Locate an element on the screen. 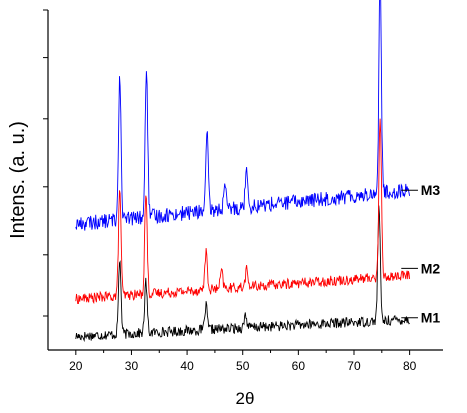 This screenshot has width=467, height=413. x-tick-label: 50 is located at coordinates (243, 366).